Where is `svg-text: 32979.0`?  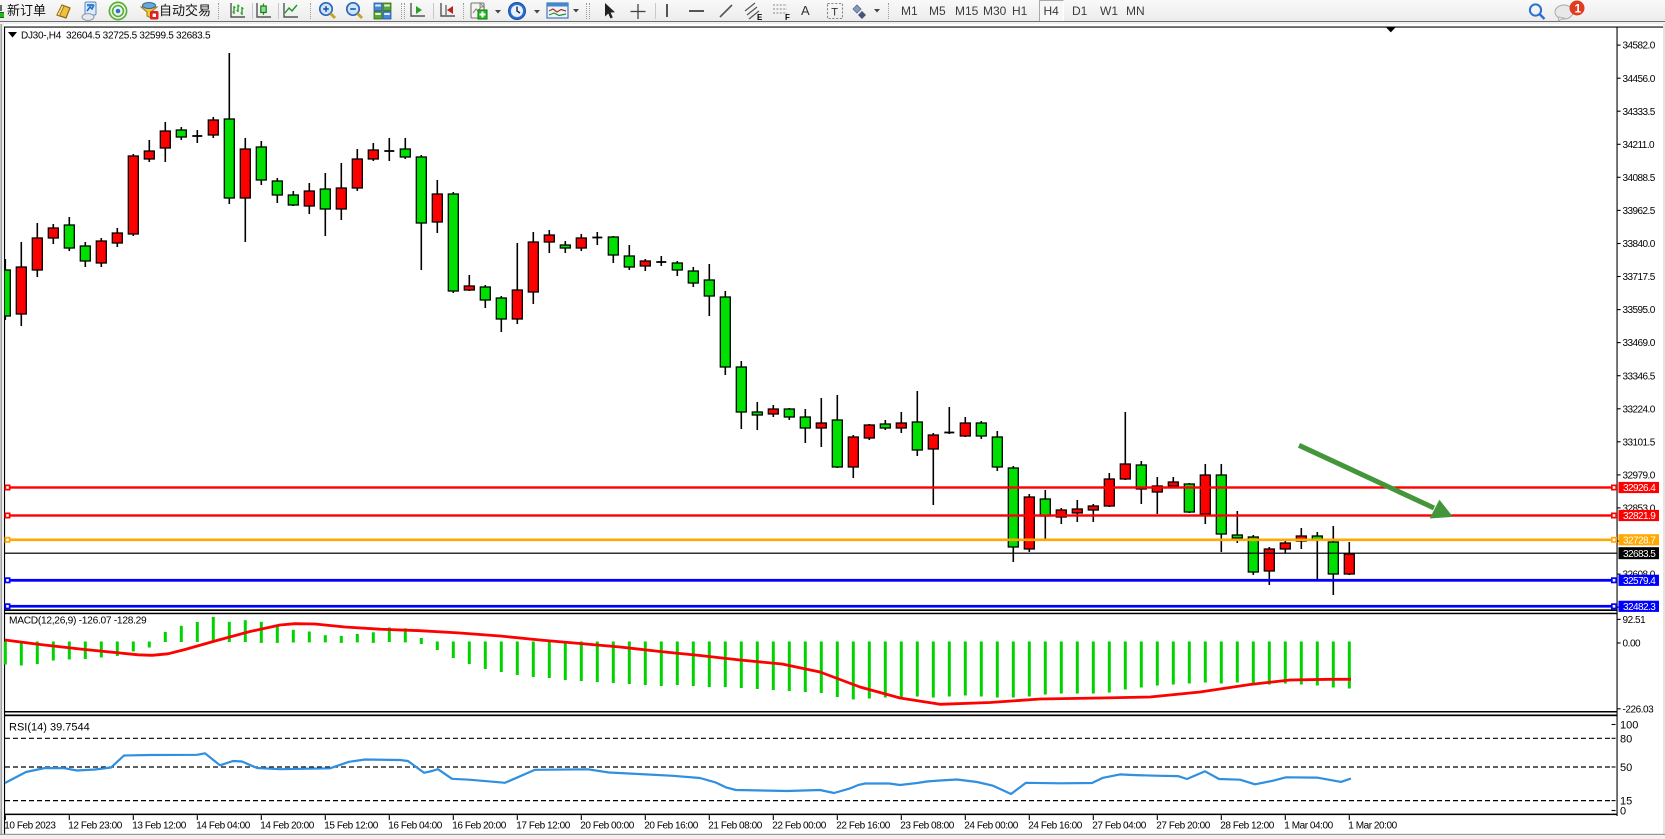
svg-text: 32979.0 is located at coordinates (1639, 476).